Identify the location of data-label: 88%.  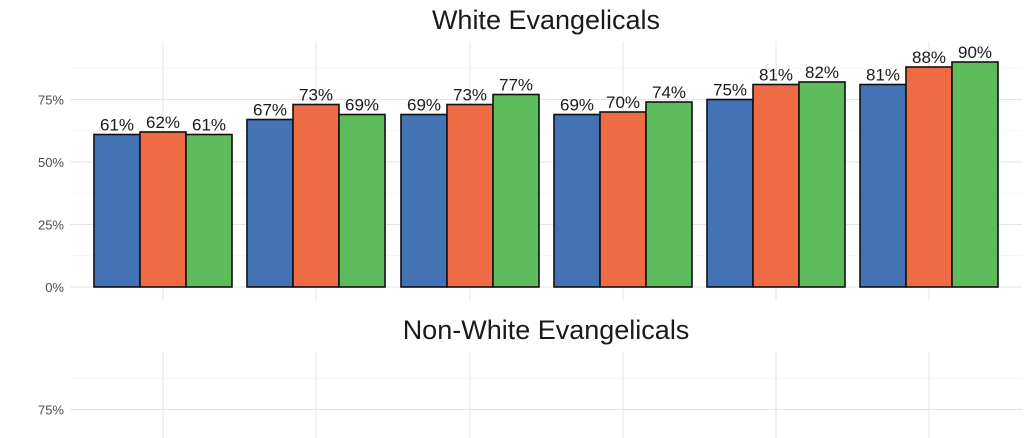
(929, 57).